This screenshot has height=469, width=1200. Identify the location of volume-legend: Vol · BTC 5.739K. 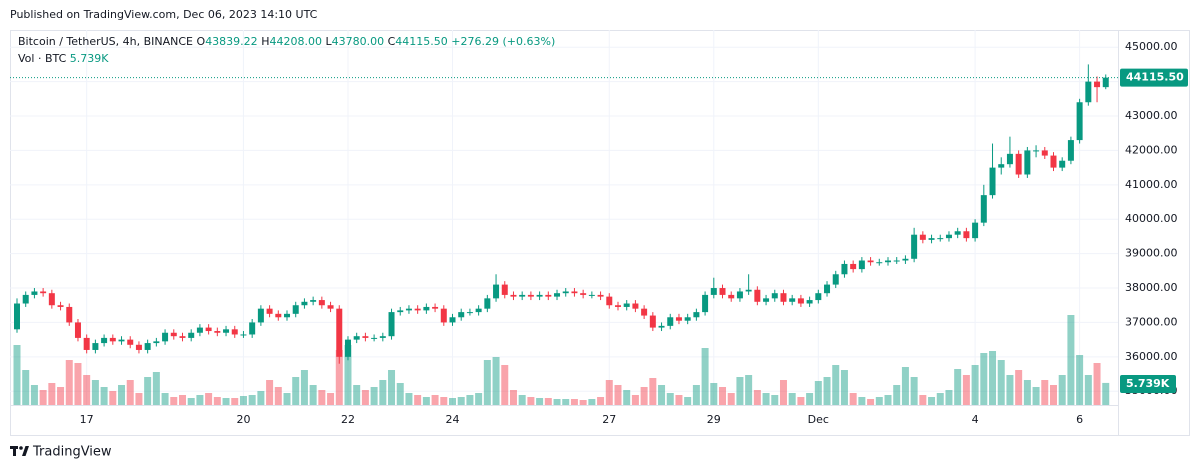
(63, 58).